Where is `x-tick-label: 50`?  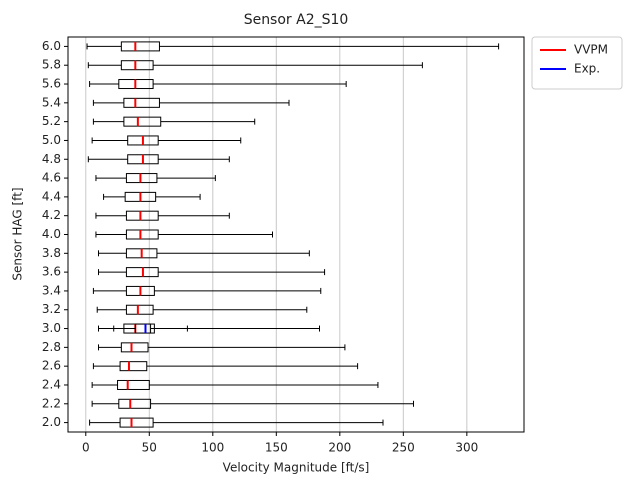 x-tick-label: 50 is located at coordinates (149, 448).